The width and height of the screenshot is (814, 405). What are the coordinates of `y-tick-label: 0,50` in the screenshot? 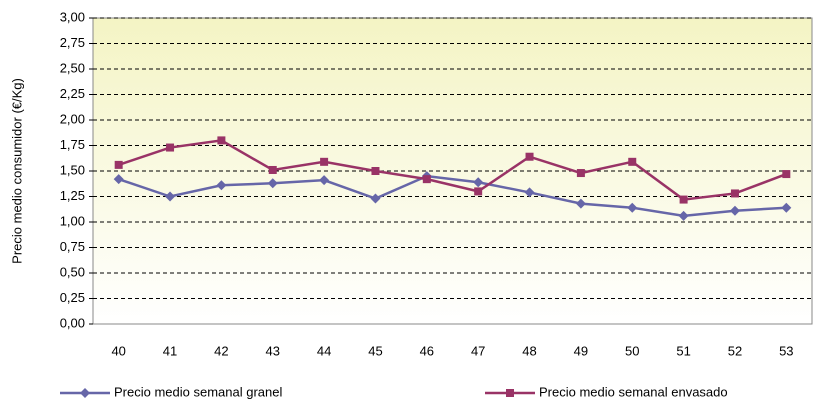 It's located at (72, 271).